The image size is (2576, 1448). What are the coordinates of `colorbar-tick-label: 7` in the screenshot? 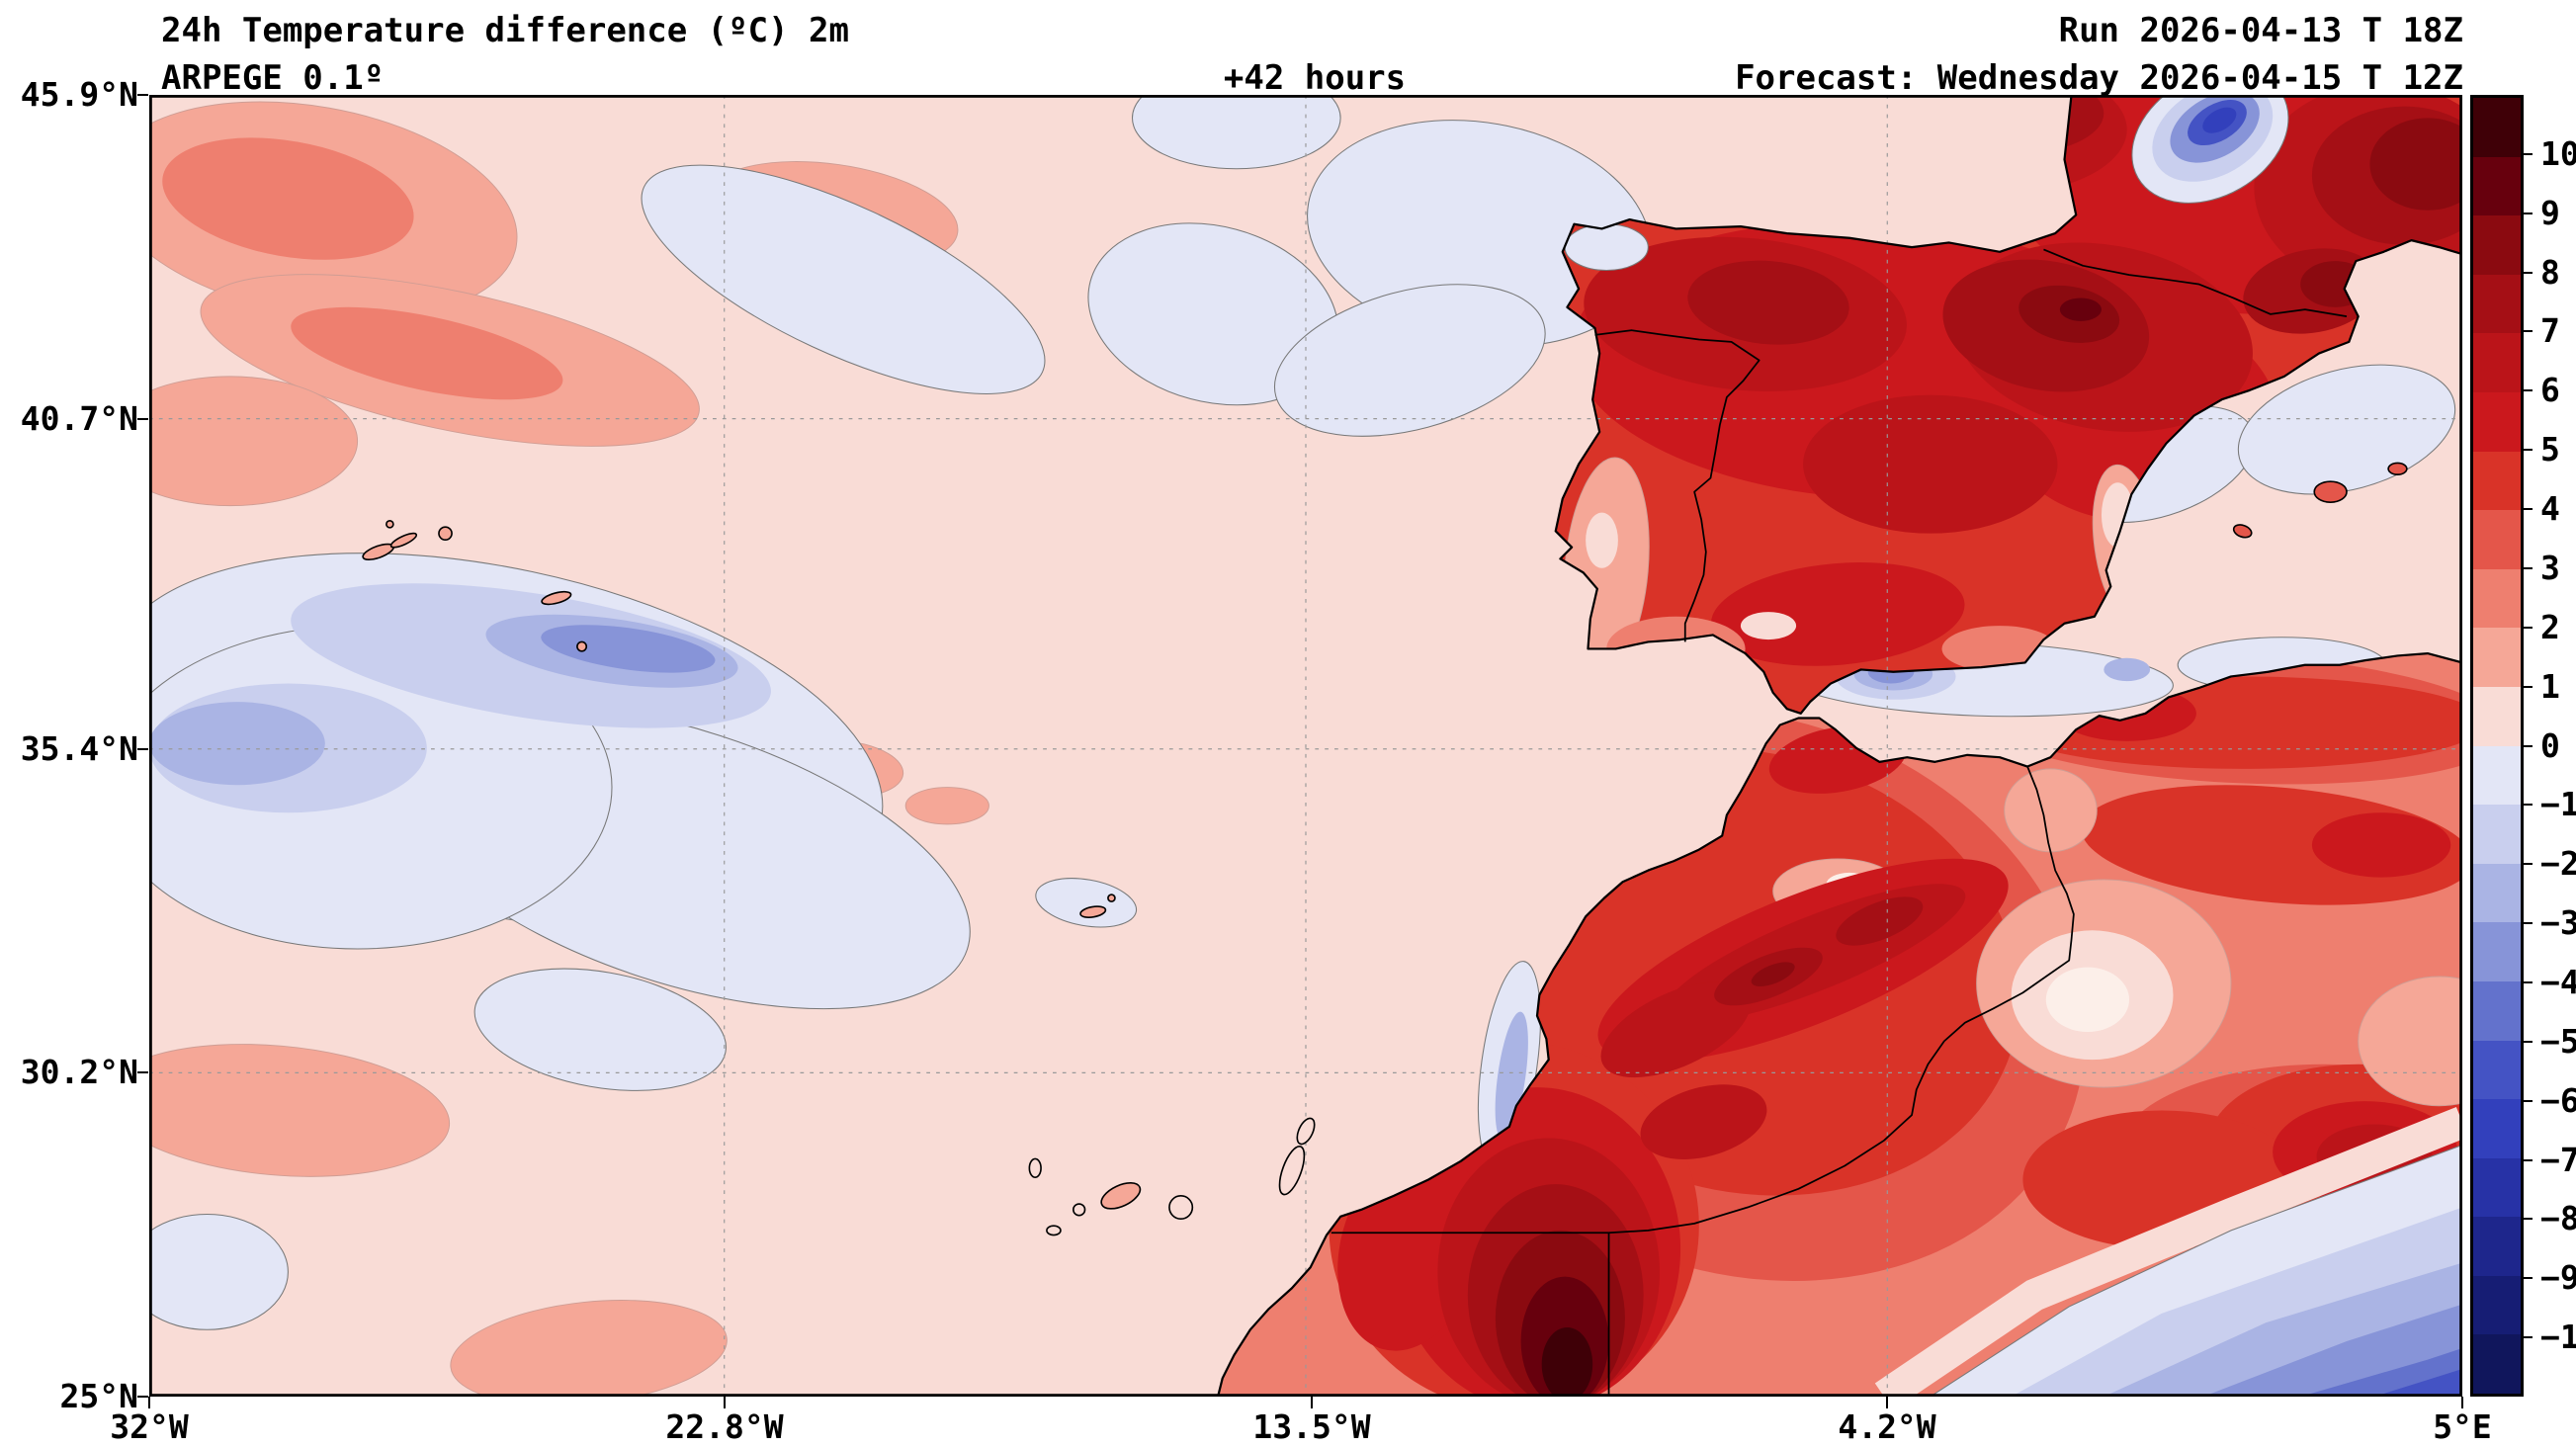 It's located at (2550, 331).